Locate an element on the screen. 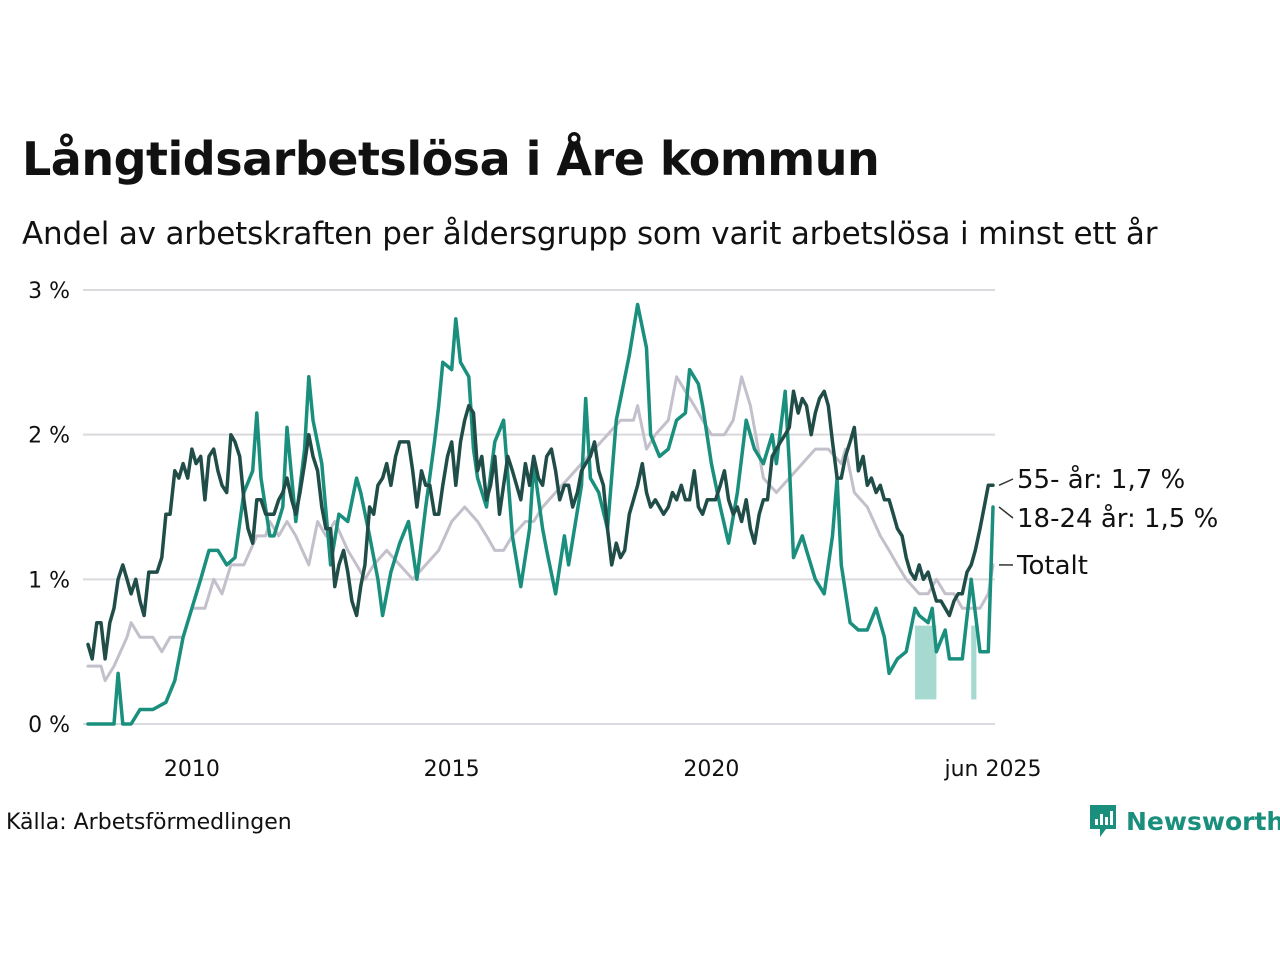 The height and width of the screenshot is (960, 1280). brand-name: Newsworthy is located at coordinates (1203, 821).